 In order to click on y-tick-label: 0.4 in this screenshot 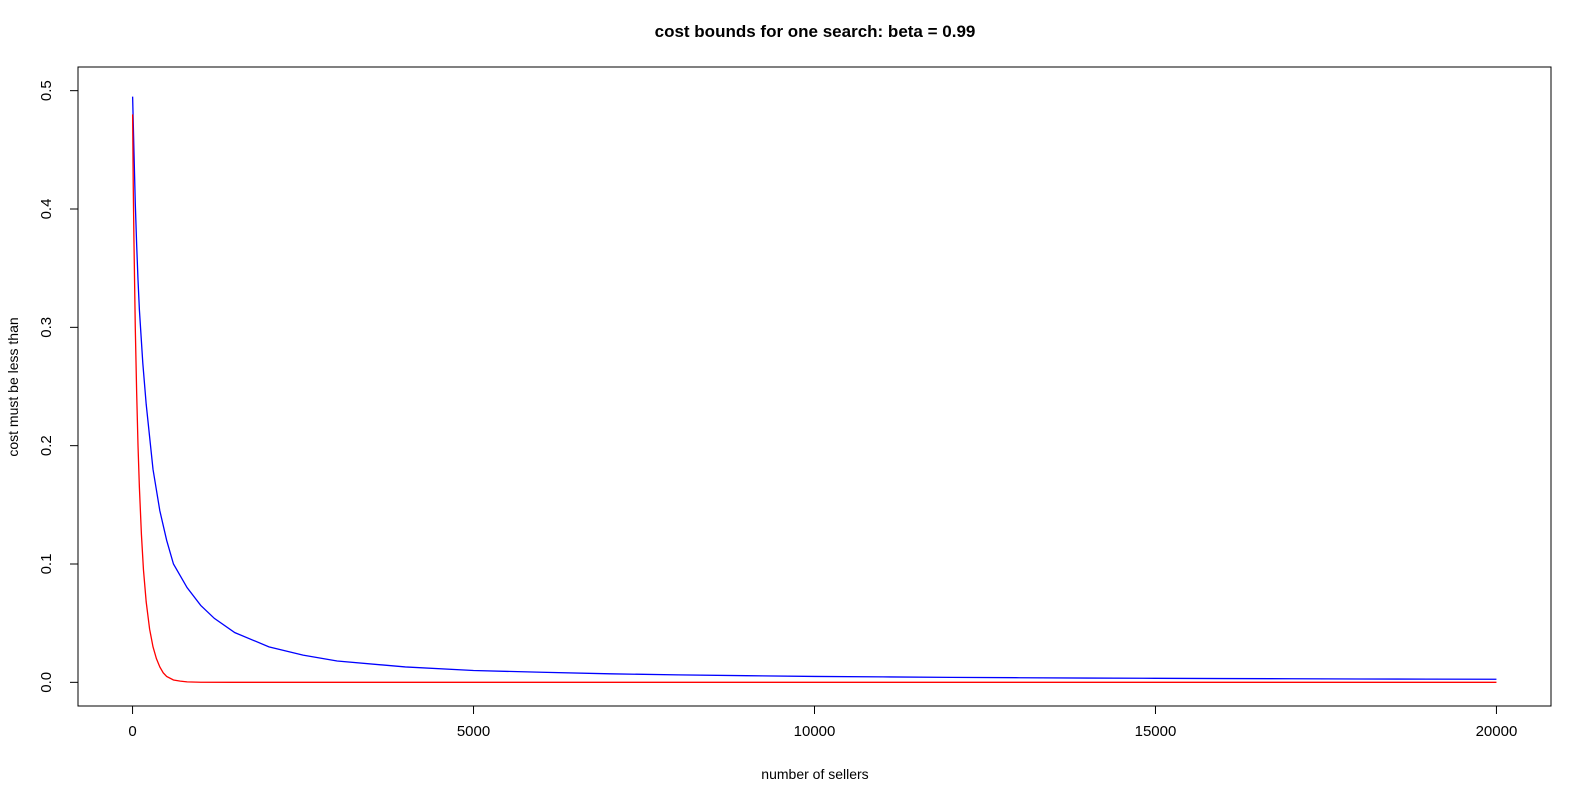, I will do `click(46, 209)`.